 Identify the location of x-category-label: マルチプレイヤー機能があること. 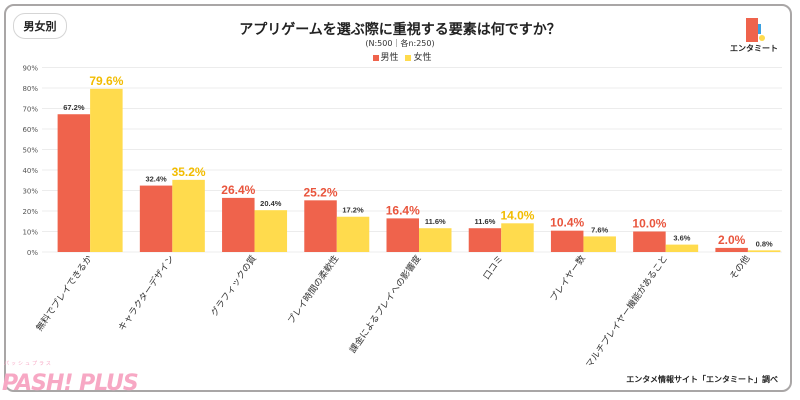
(626, 311).